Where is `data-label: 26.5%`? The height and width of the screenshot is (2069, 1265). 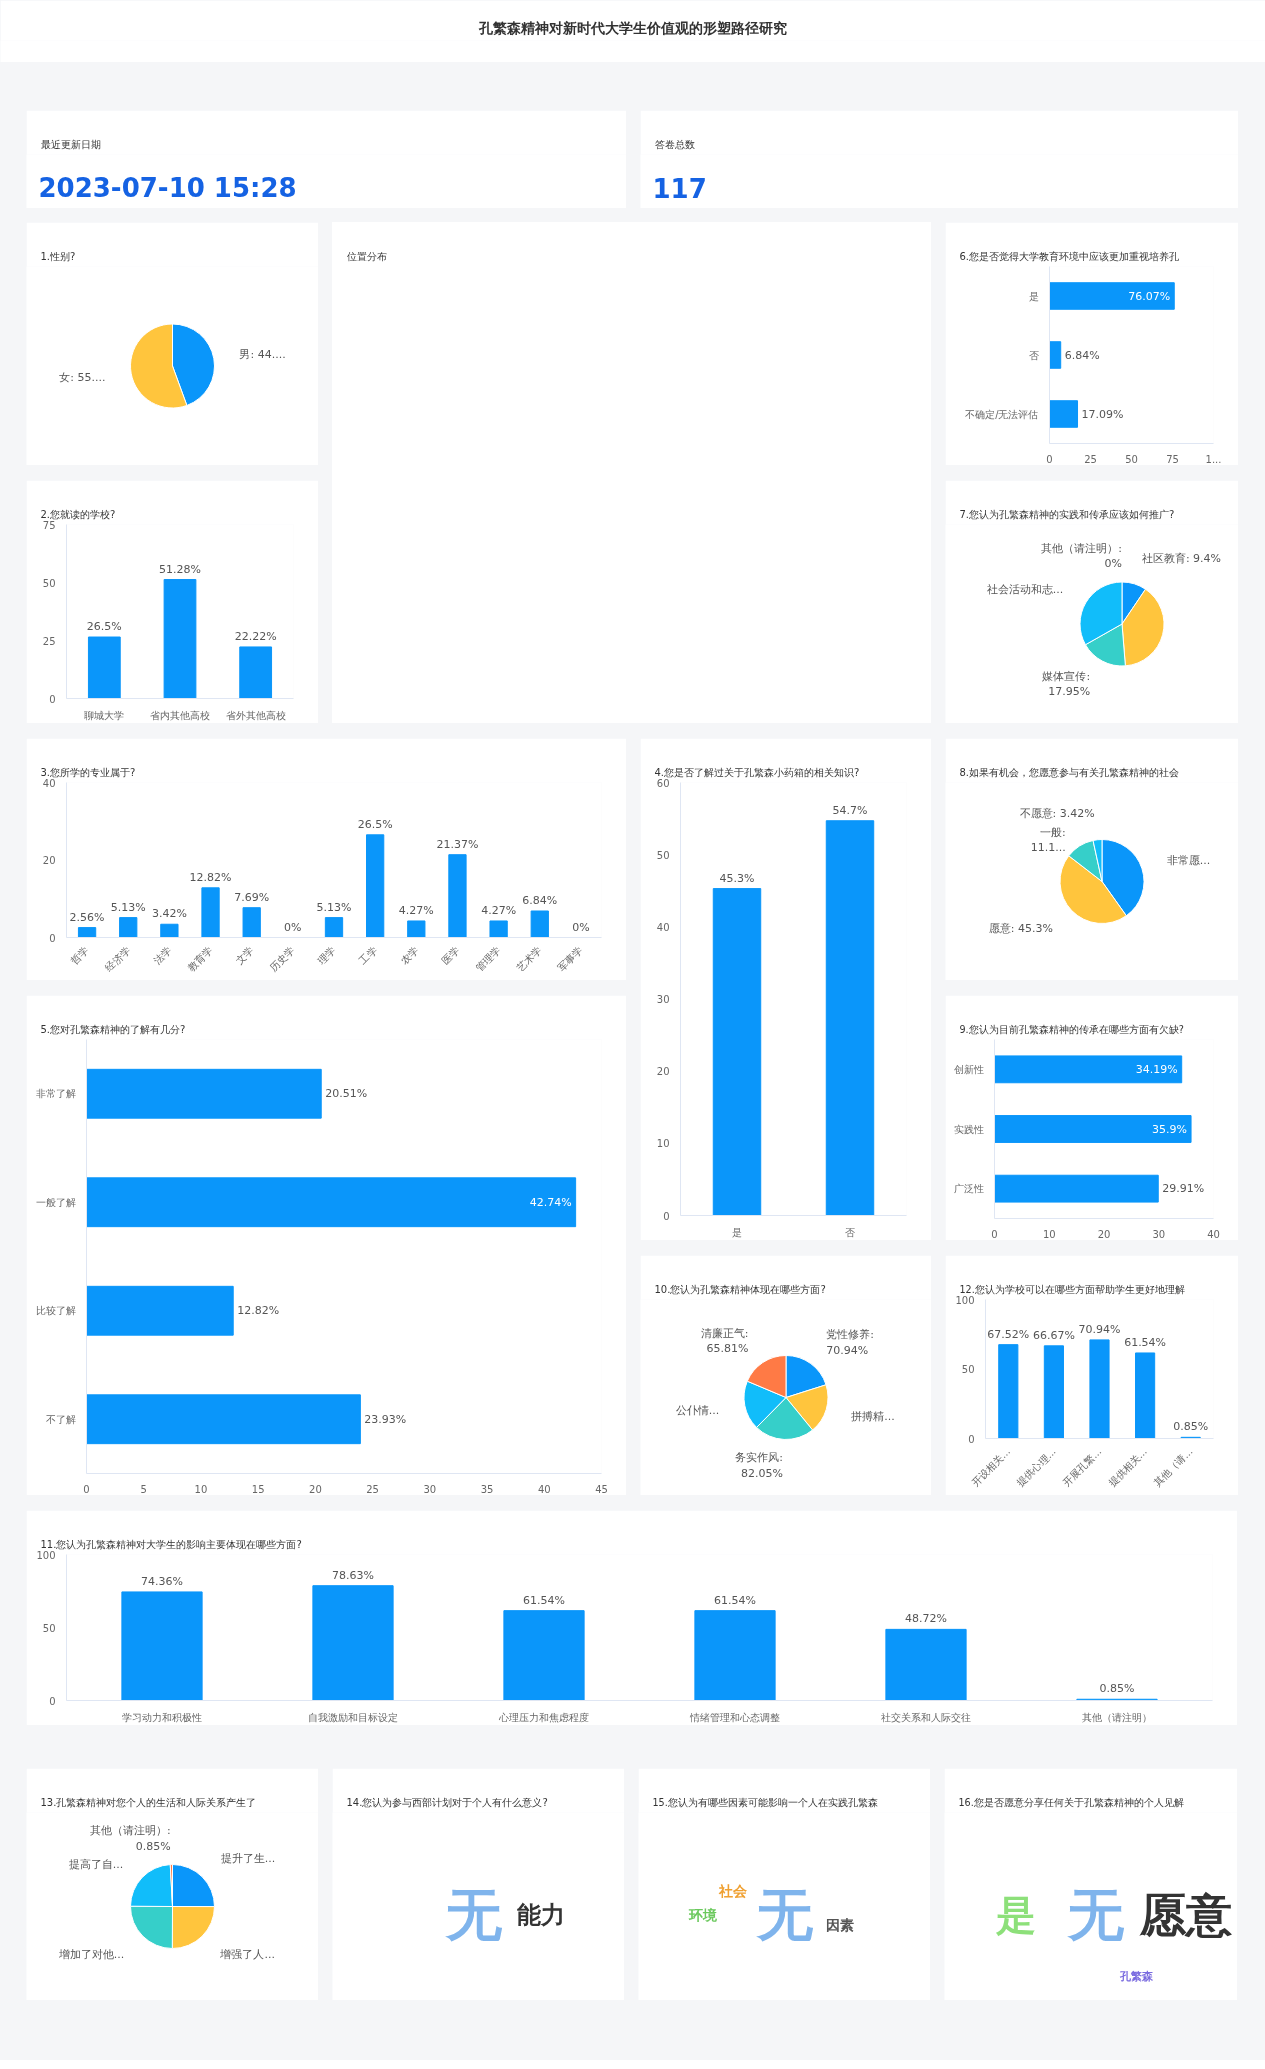 data-label: 26.5% is located at coordinates (375, 824).